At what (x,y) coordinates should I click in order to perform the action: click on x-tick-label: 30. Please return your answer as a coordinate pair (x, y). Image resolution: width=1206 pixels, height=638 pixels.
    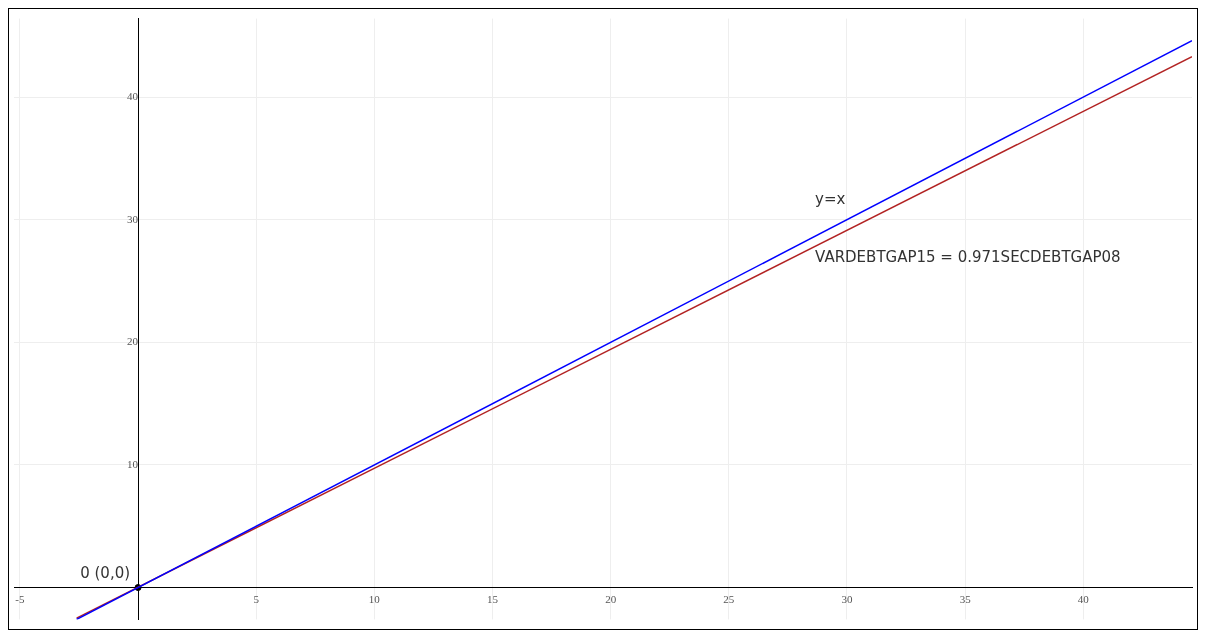
    Looking at the image, I should click on (847, 599).